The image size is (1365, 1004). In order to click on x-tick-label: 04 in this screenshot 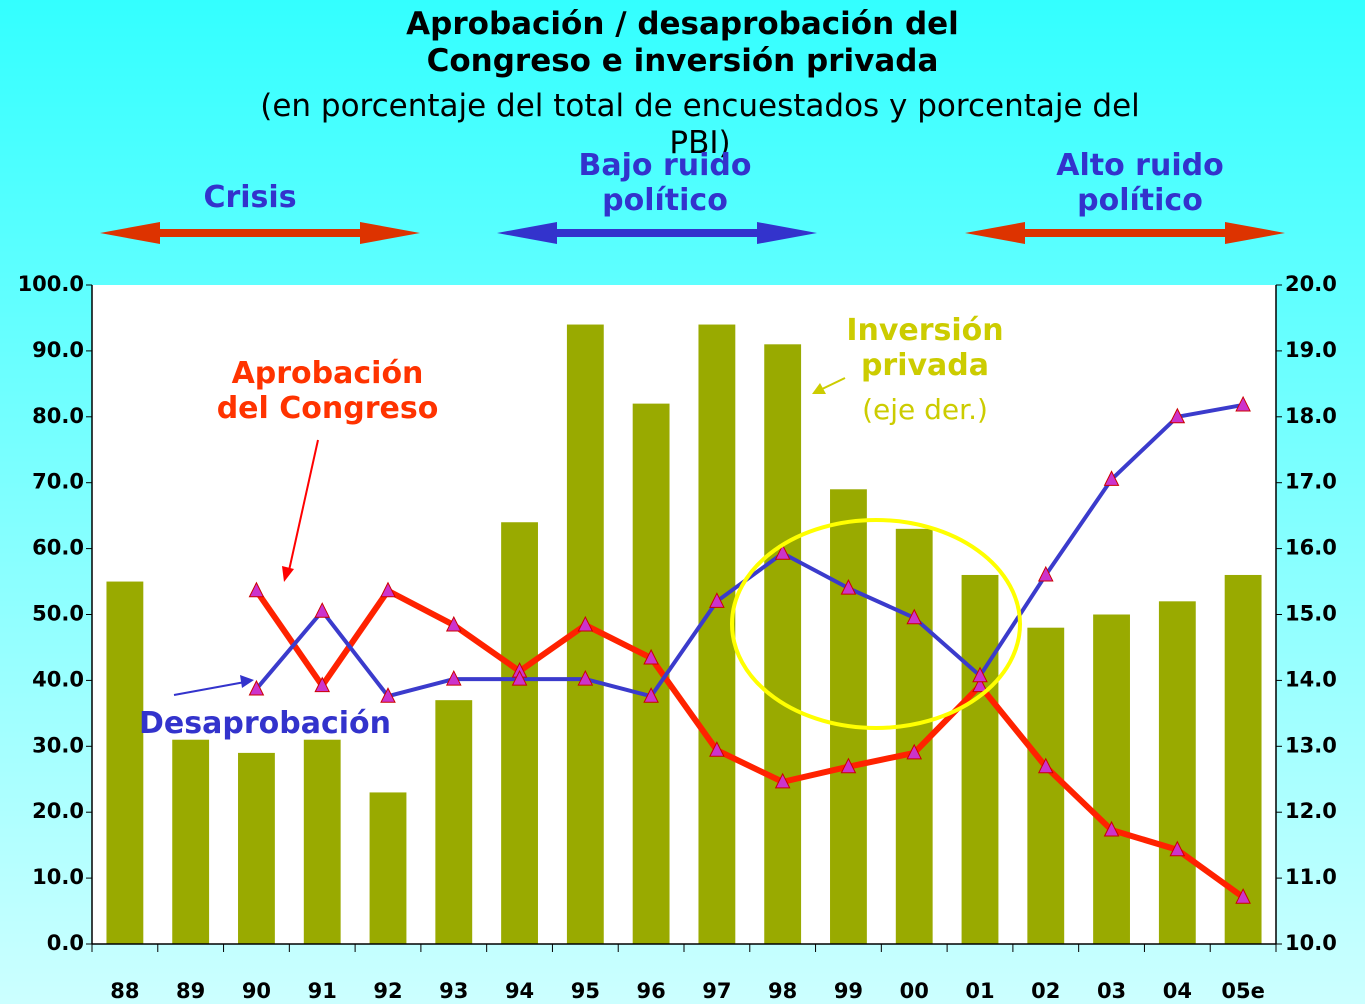, I will do `click(1177, 991)`.